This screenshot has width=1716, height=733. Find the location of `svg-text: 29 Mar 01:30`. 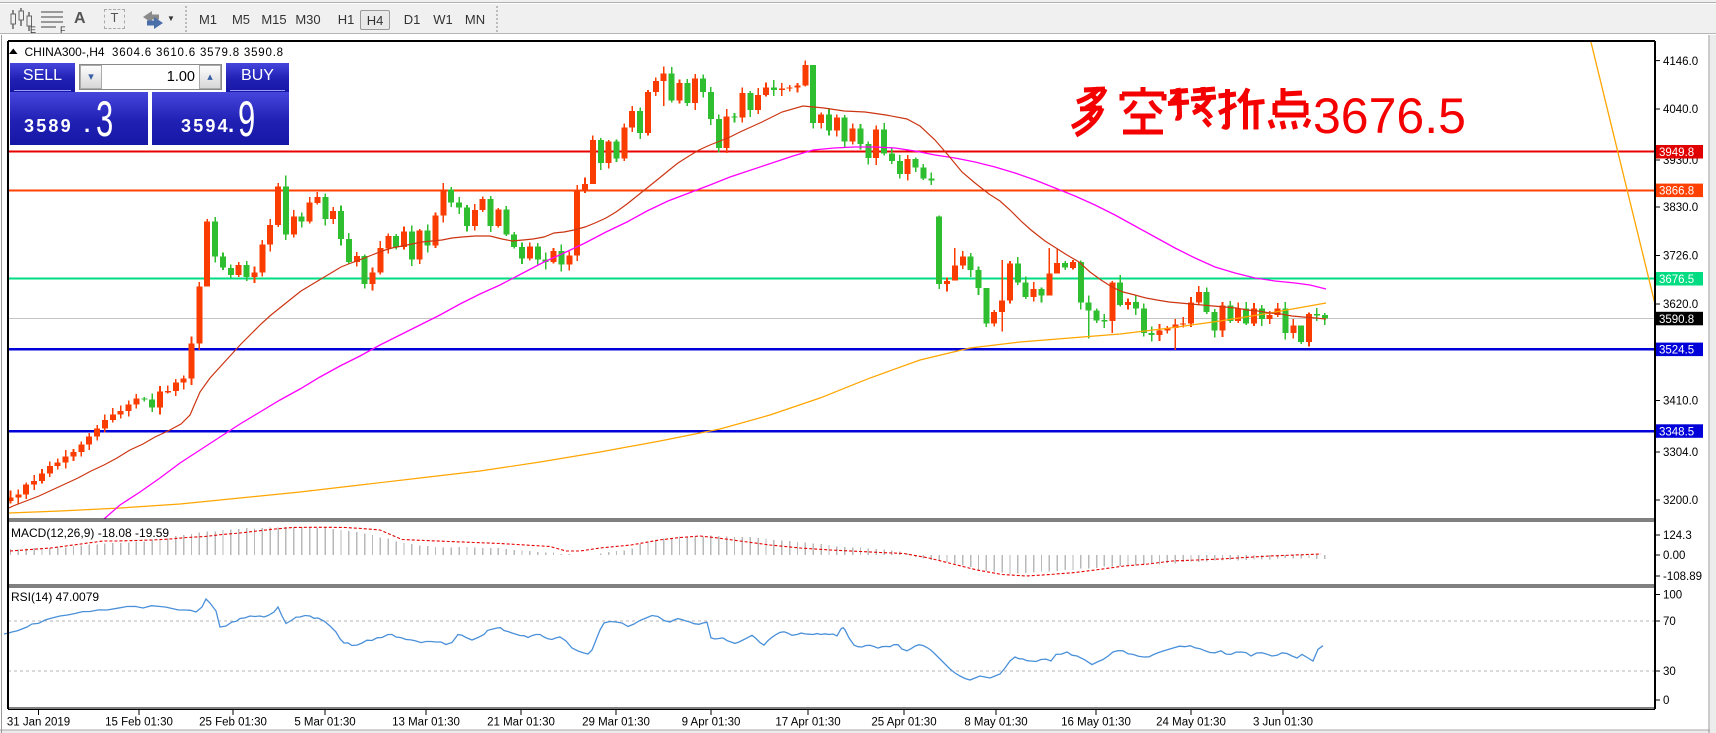

svg-text: 29 Mar 01:30 is located at coordinates (616, 723).